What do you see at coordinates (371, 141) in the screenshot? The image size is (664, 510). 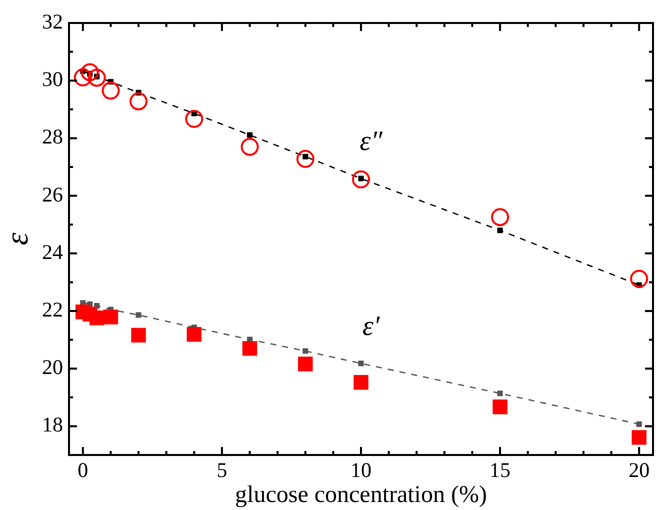 I see `series-label: ε″` at bounding box center [371, 141].